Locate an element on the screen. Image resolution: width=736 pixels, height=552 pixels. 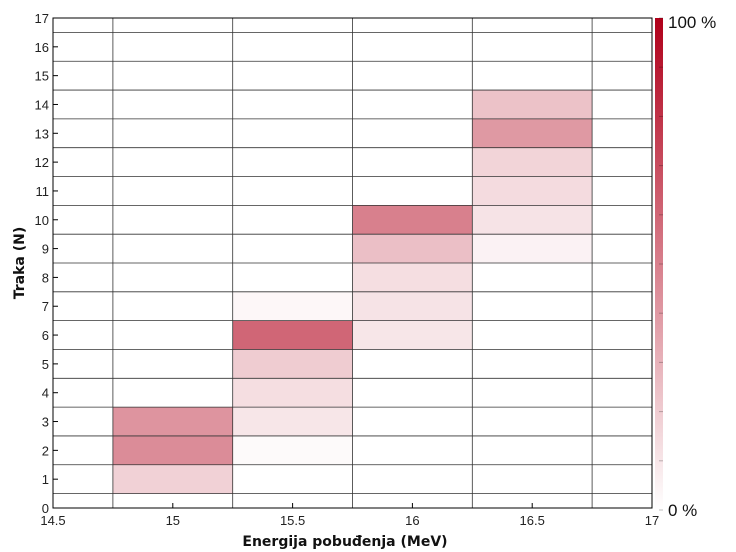
x-tick-label: 15.5 is located at coordinates (292, 520).